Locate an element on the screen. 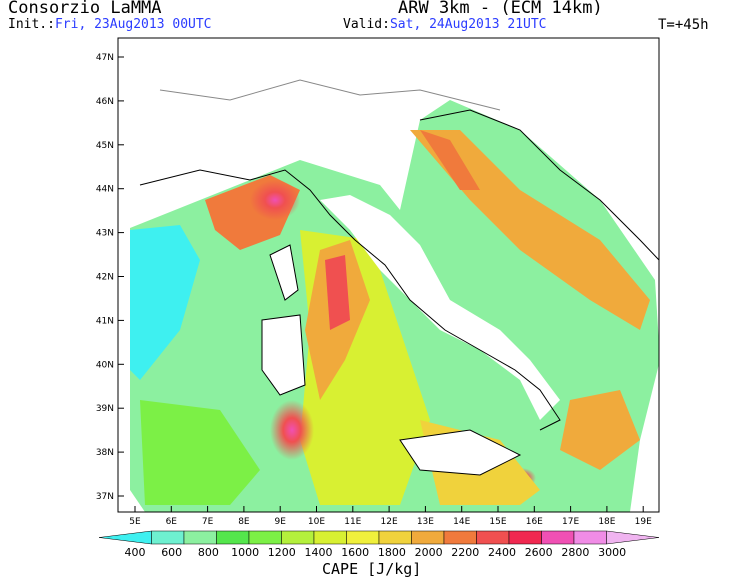  lon-tick-label: 7E is located at coordinates (208, 522).